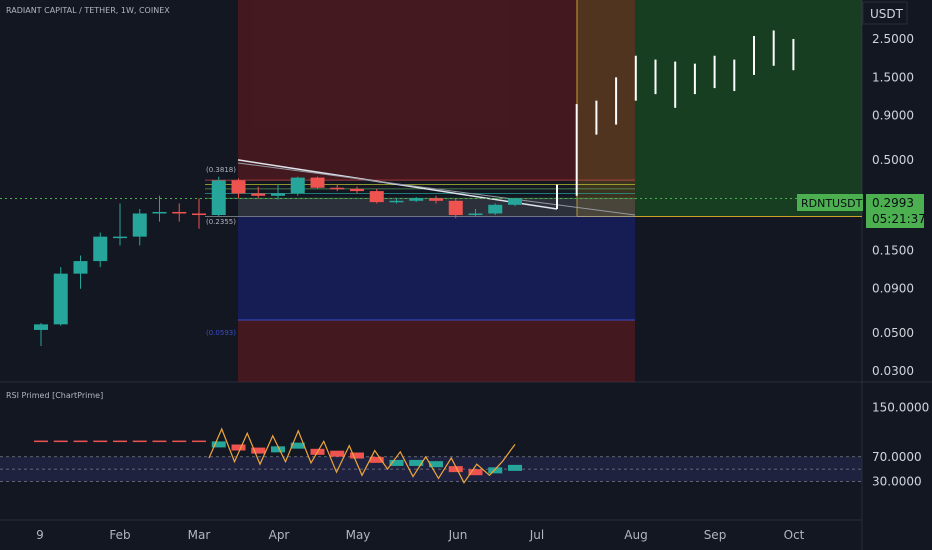 The height and width of the screenshot is (550, 932). I want to click on channel-line, so click(436, 189).